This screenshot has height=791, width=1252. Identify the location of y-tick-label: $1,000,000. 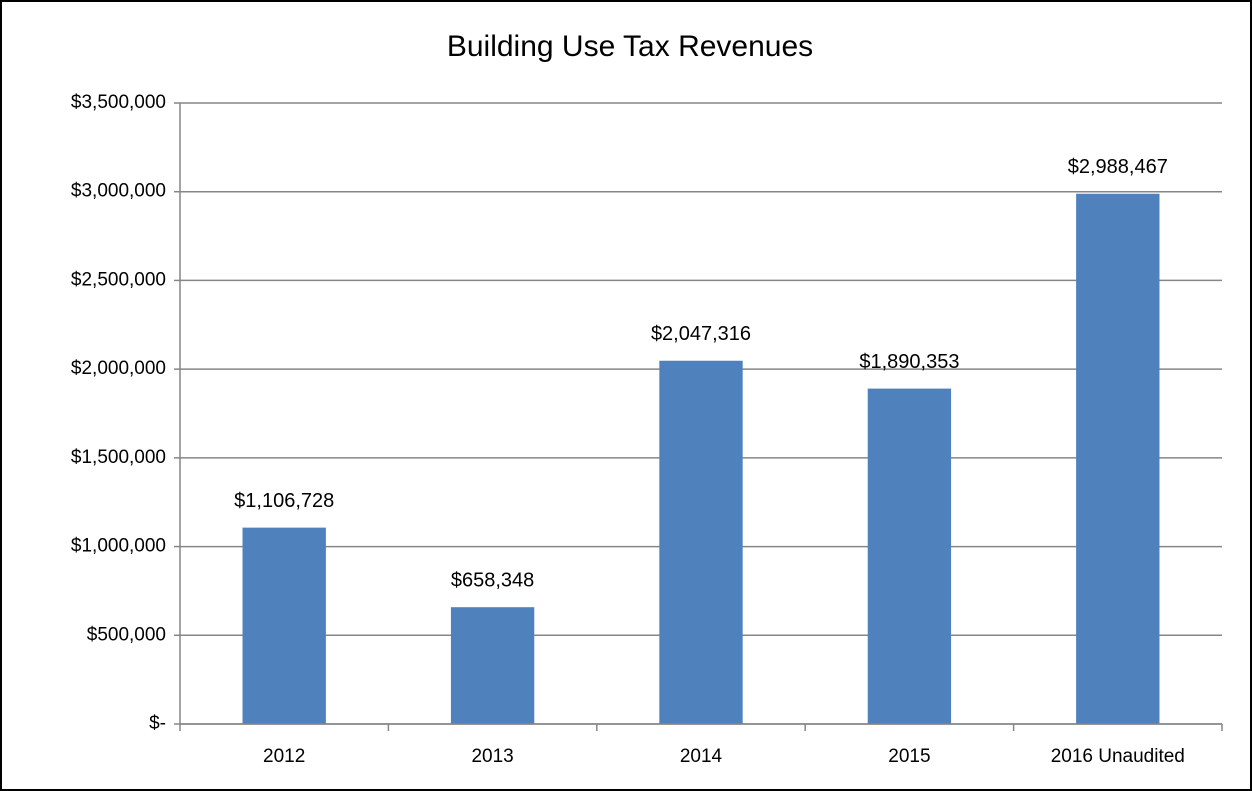
(118, 546).